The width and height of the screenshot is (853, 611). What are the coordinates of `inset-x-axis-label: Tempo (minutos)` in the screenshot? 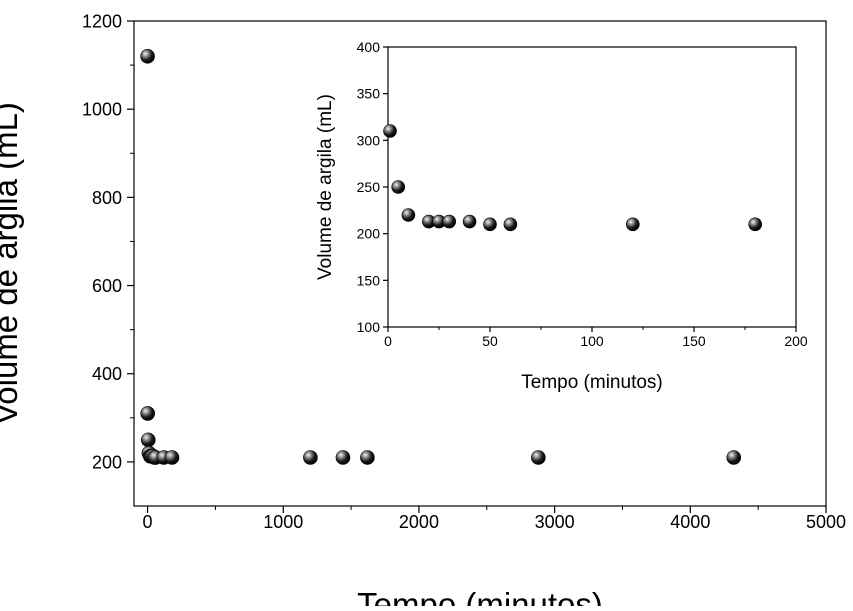 It's located at (592, 382).